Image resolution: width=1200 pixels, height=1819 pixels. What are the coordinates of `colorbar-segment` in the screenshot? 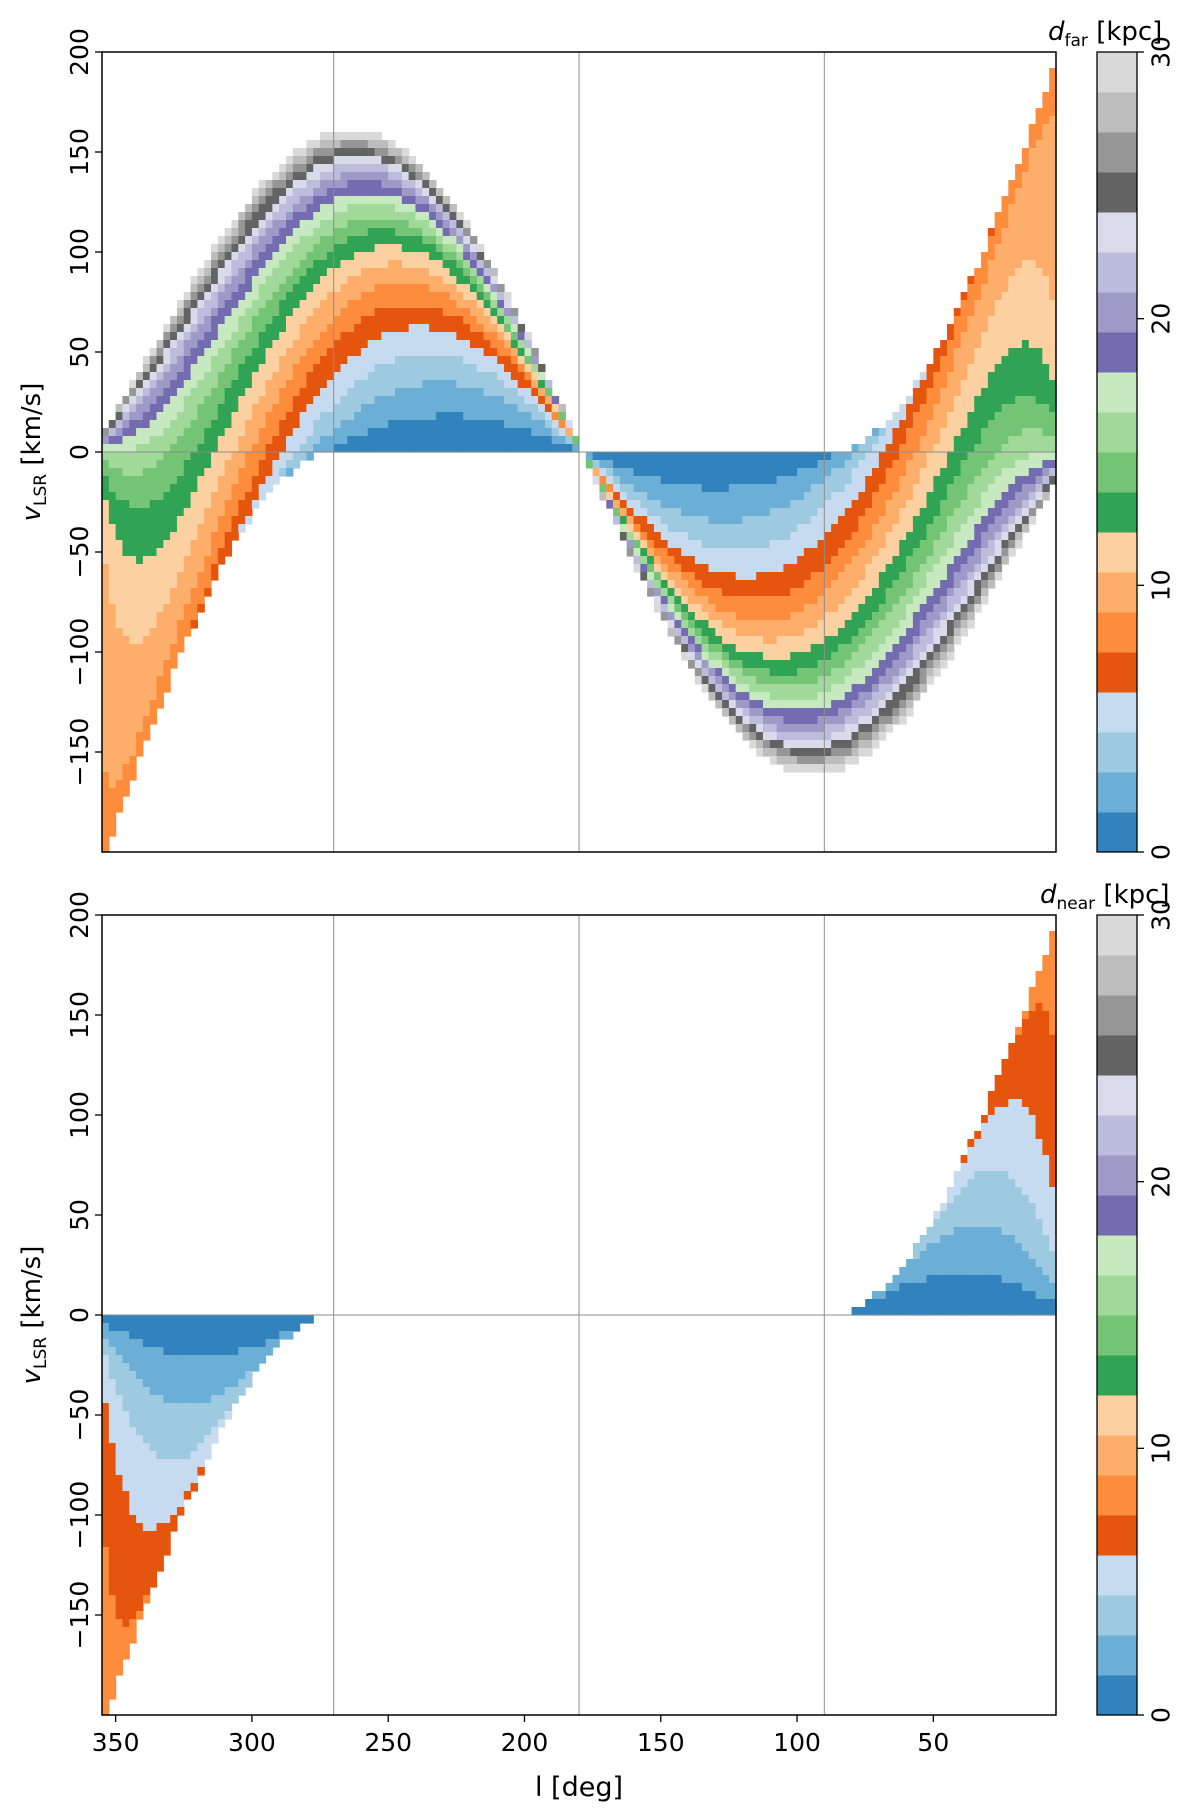 It's located at (1117, 272).